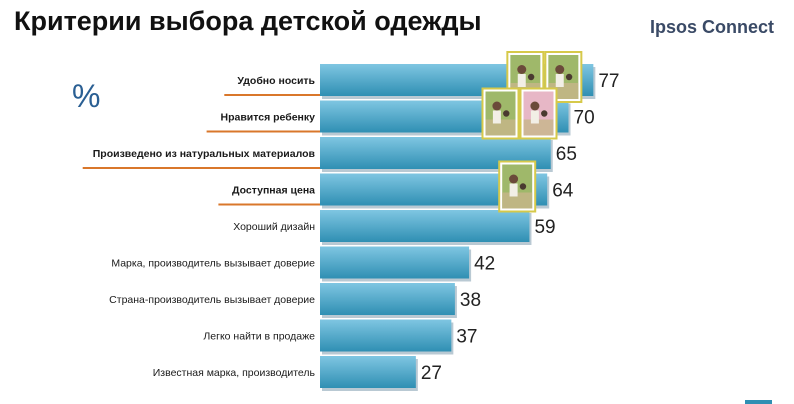 The image size is (794, 404). I want to click on page-title: Критерии выбора детской одежды, so click(248, 21).